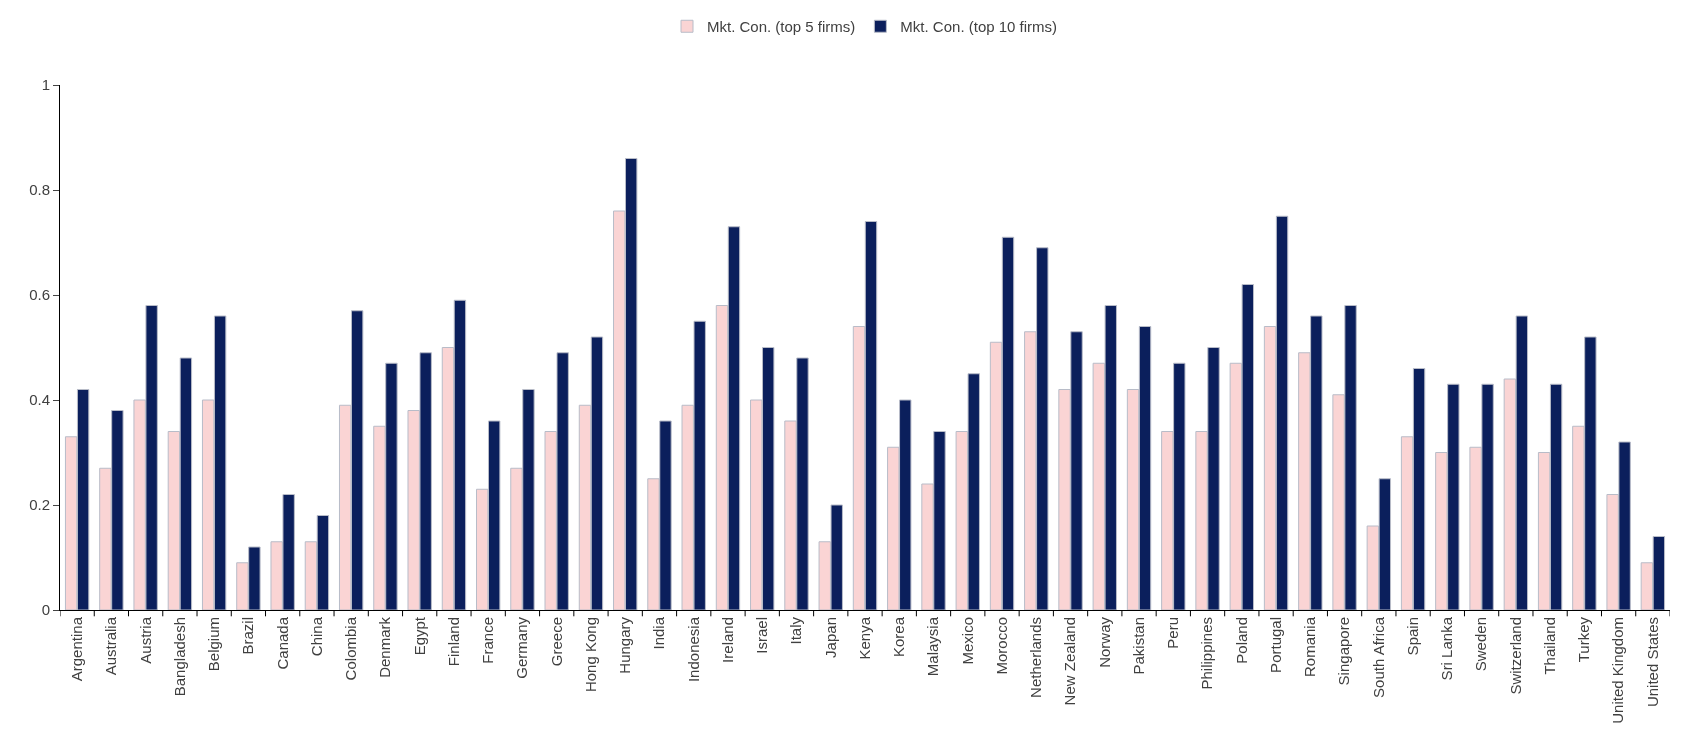 The height and width of the screenshot is (734, 1690). Describe the element at coordinates (45, 85) in the screenshot. I see `y-tick-label: 1` at that location.